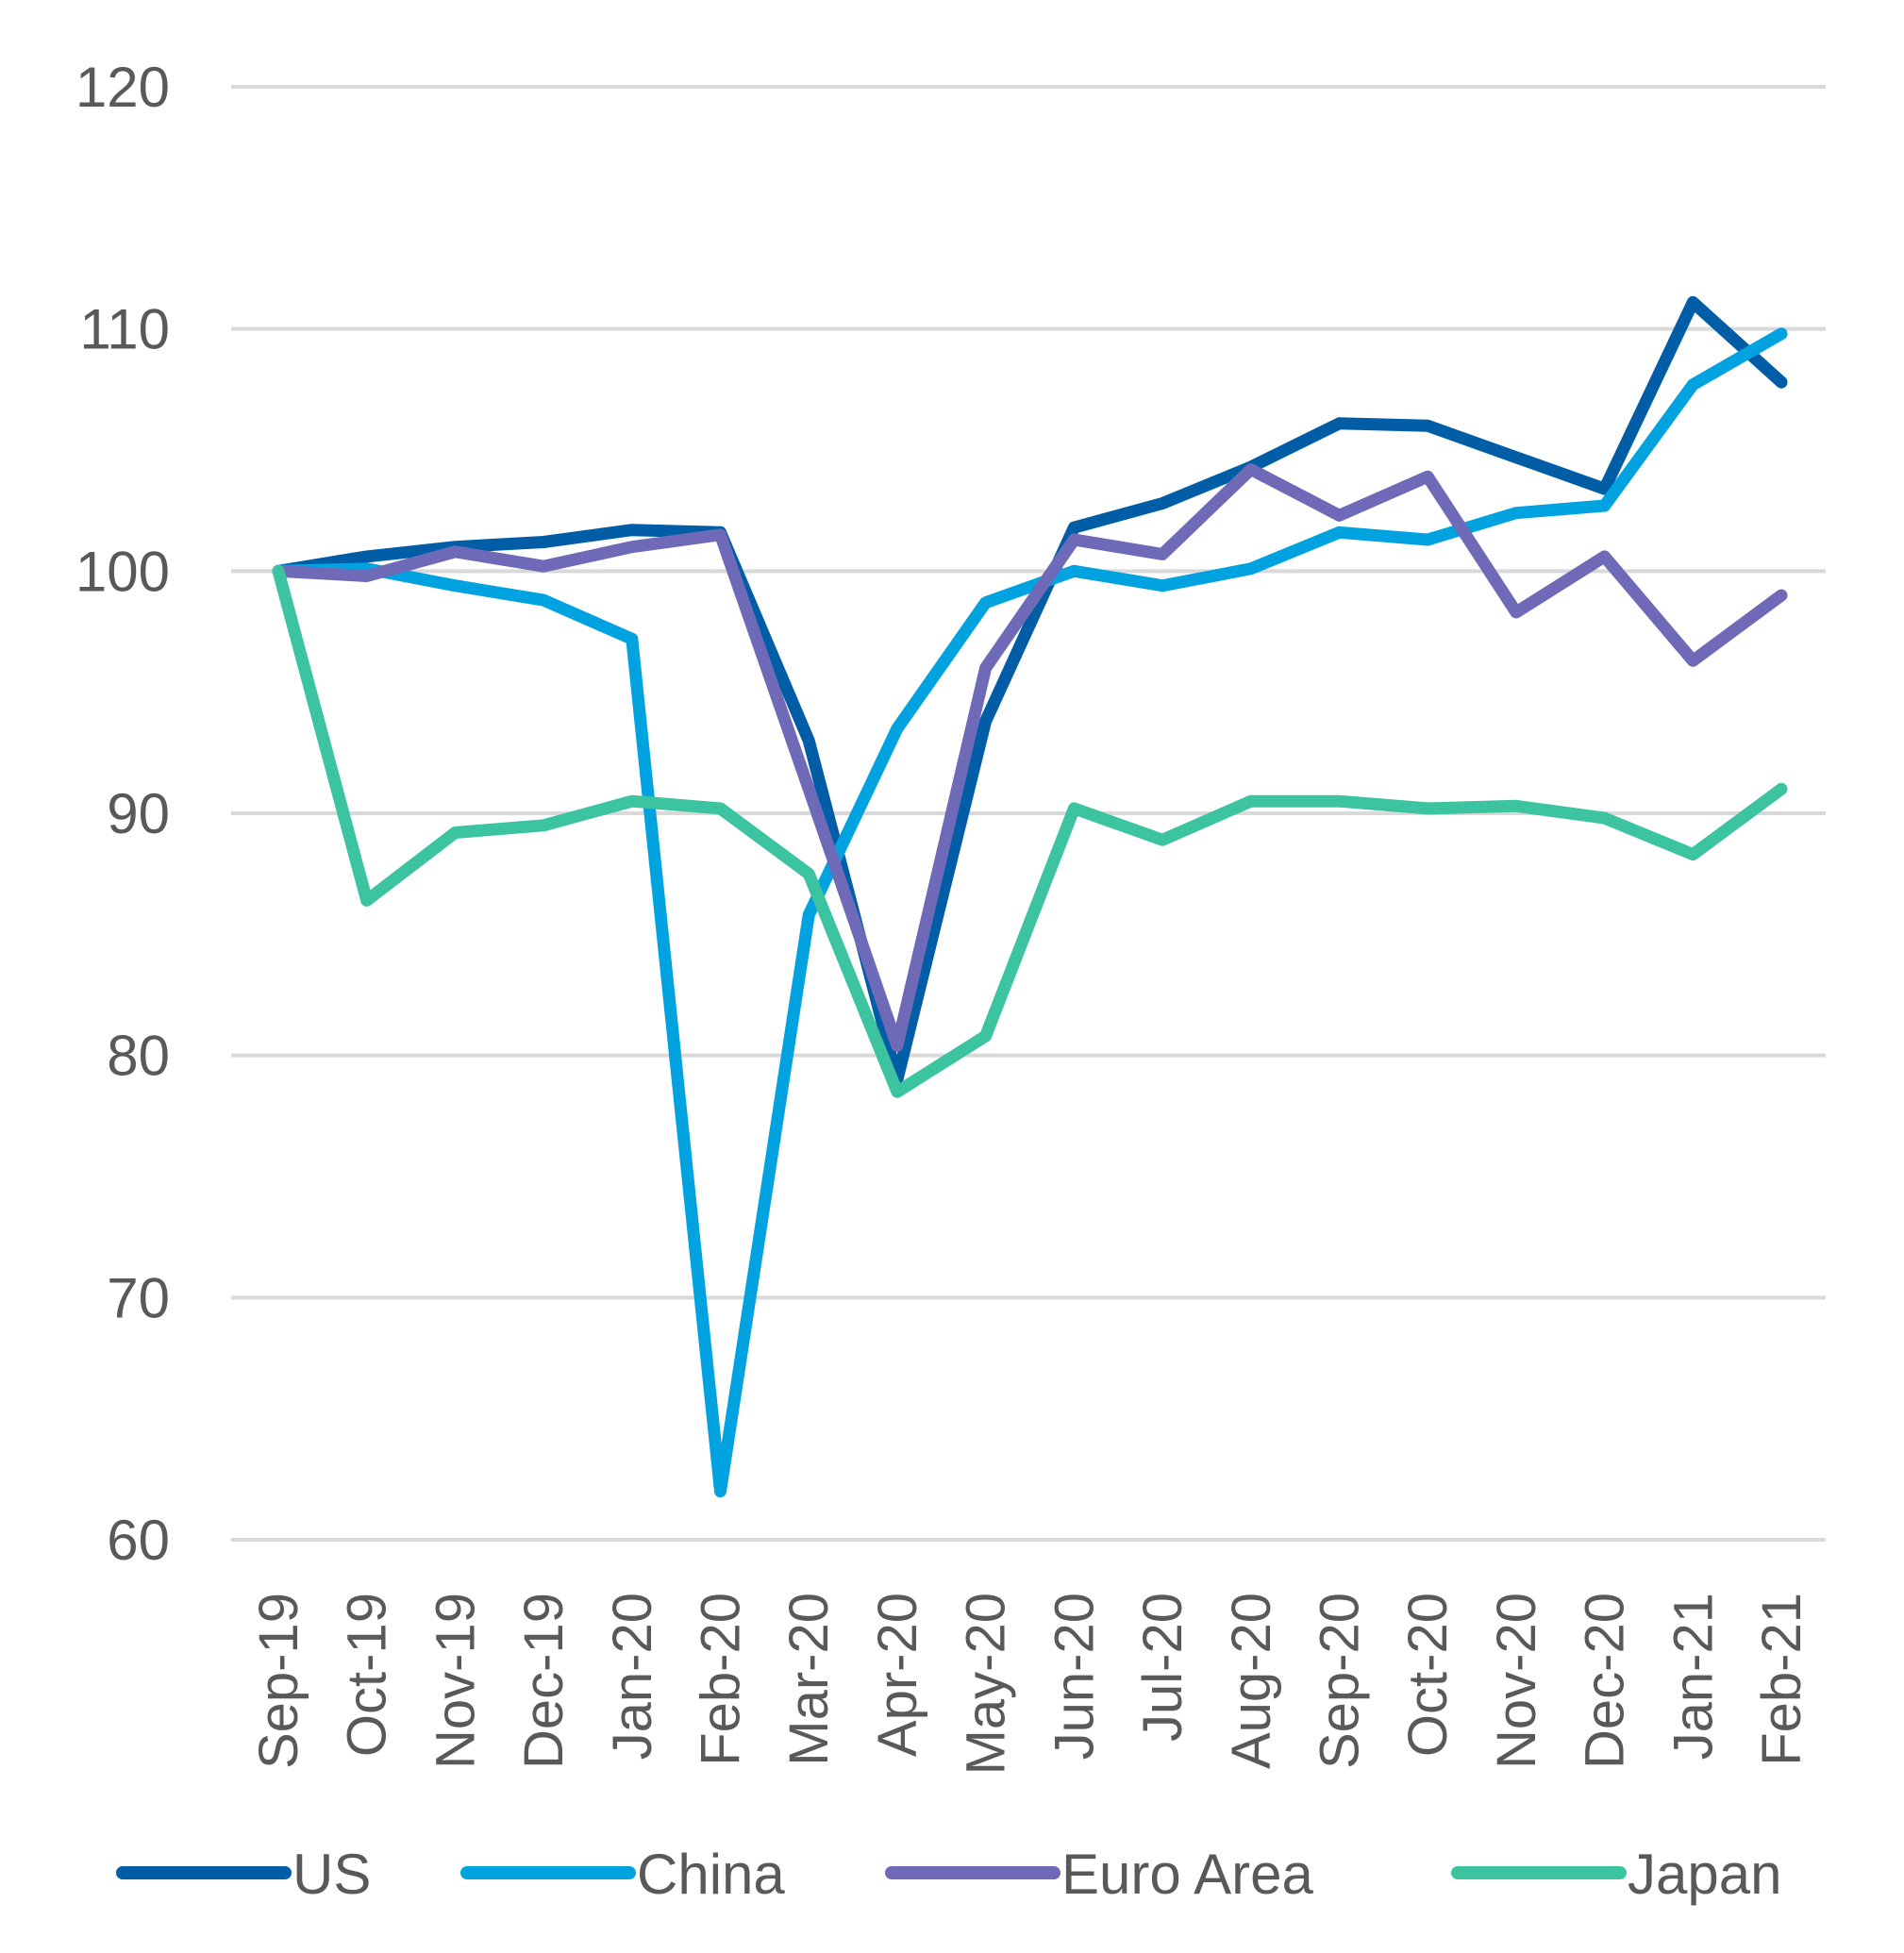 This screenshot has width=1904, height=1953. Describe the element at coordinates (367, 1675) in the screenshot. I see `x-category-label: Oct-19` at that location.